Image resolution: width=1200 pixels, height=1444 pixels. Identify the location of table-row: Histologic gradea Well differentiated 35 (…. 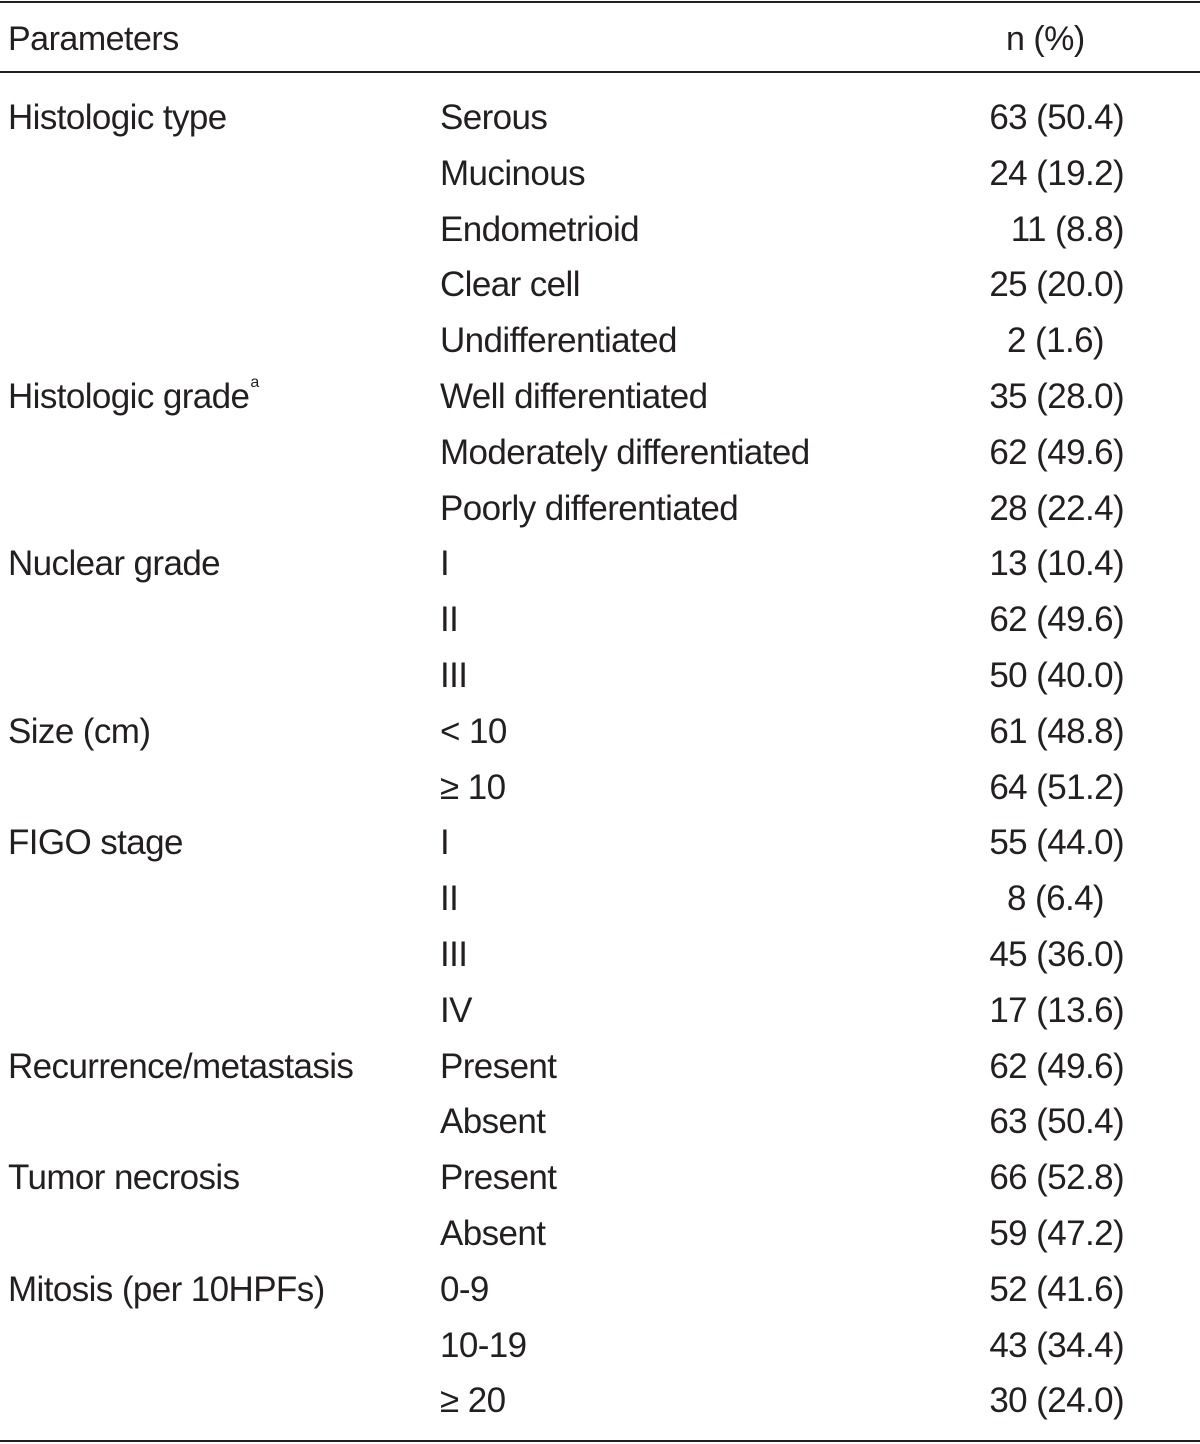
(600, 397).